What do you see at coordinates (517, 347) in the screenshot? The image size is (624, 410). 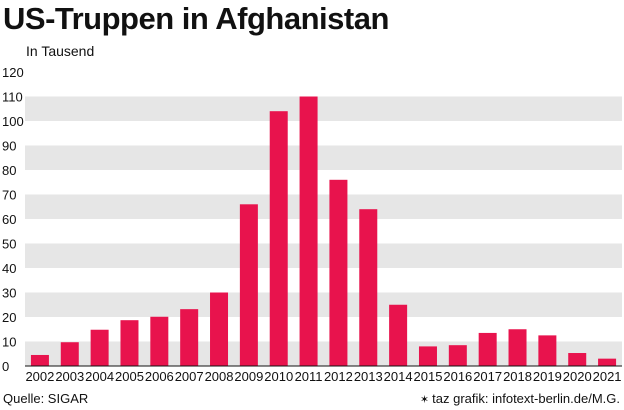 I see `bar-2018` at bounding box center [517, 347].